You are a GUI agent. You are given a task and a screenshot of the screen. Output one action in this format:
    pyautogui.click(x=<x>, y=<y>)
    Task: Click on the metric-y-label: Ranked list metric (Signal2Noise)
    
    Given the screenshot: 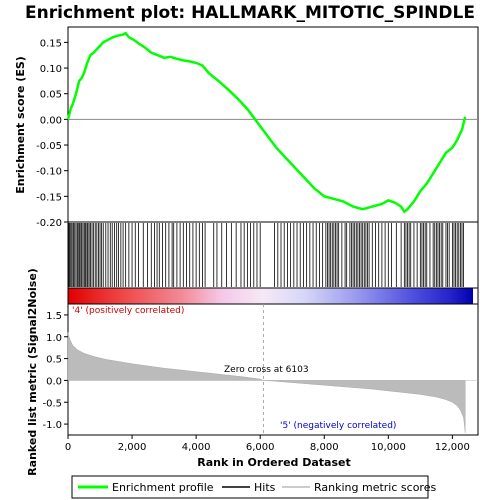 What is the action you would take?
    pyautogui.click(x=32, y=372)
    